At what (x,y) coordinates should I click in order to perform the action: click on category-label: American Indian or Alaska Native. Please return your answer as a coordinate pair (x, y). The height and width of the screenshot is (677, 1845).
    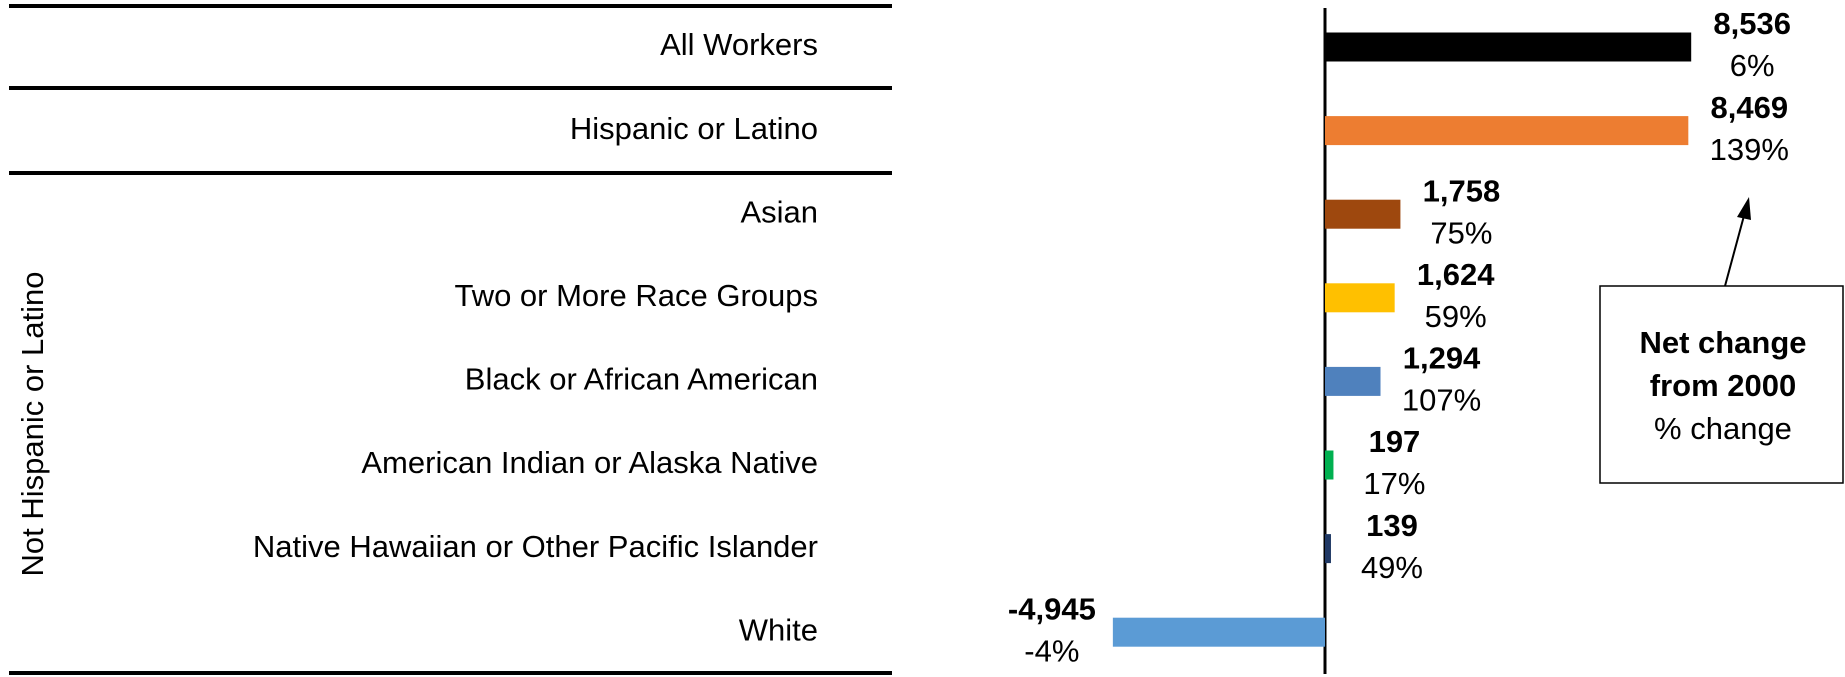
    Looking at the image, I should click on (589, 462).